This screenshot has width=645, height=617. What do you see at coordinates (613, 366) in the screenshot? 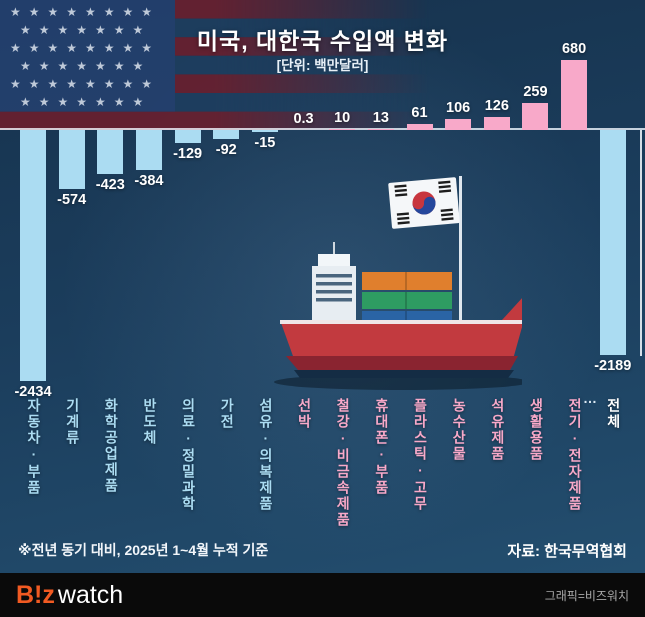
I see `value-label-16: -2189` at bounding box center [613, 366].